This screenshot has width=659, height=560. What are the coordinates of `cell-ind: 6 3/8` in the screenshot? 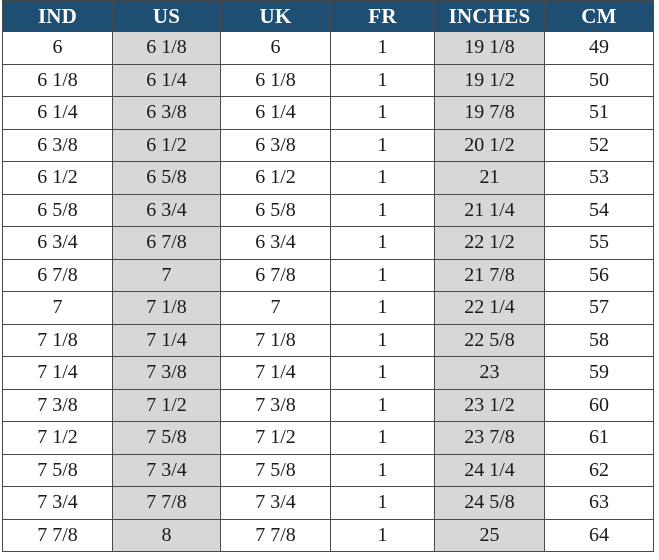 It's located at (57, 145).